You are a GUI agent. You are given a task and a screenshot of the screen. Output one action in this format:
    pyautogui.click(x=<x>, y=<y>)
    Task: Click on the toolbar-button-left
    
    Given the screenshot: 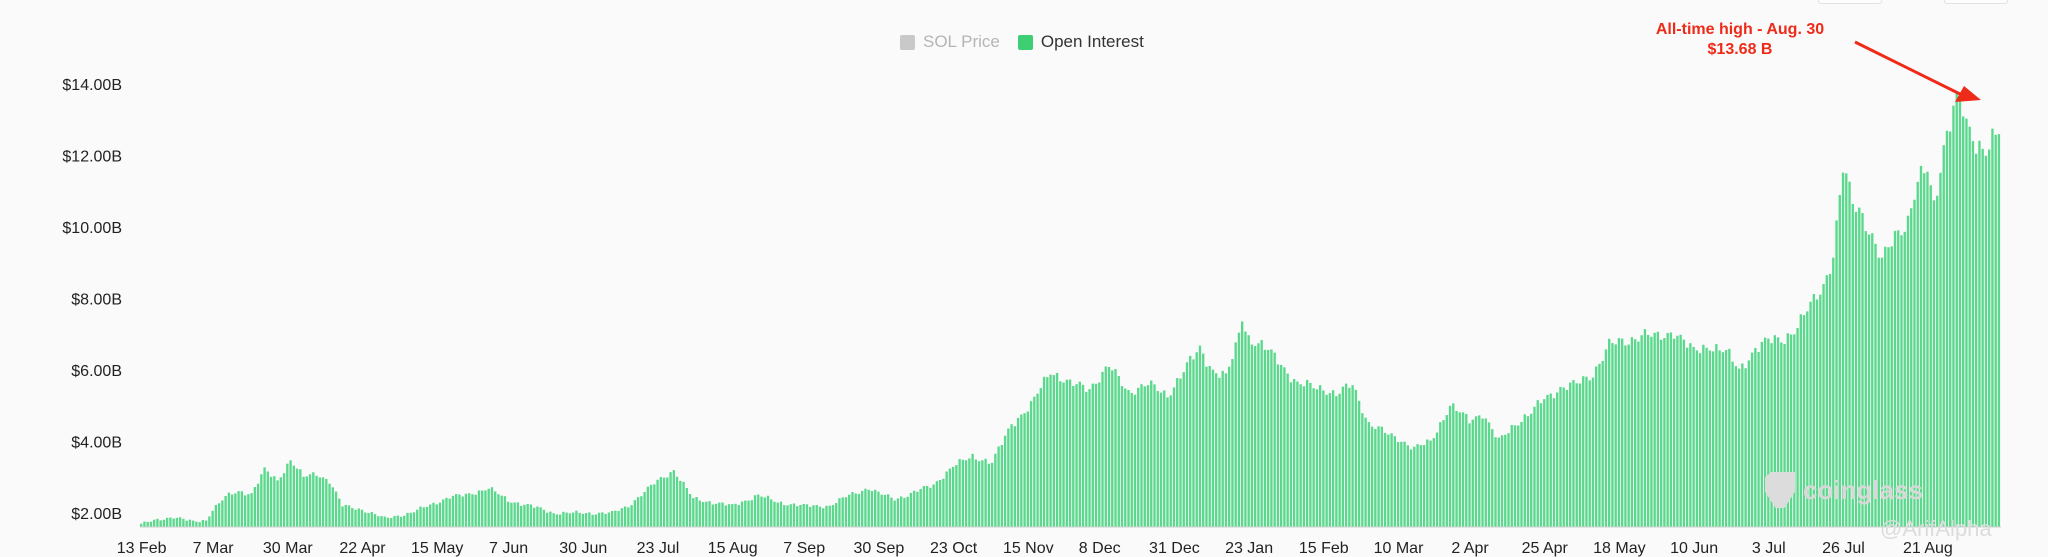 What is the action you would take?
    pyautogui.click(x=1850, y=2)
    